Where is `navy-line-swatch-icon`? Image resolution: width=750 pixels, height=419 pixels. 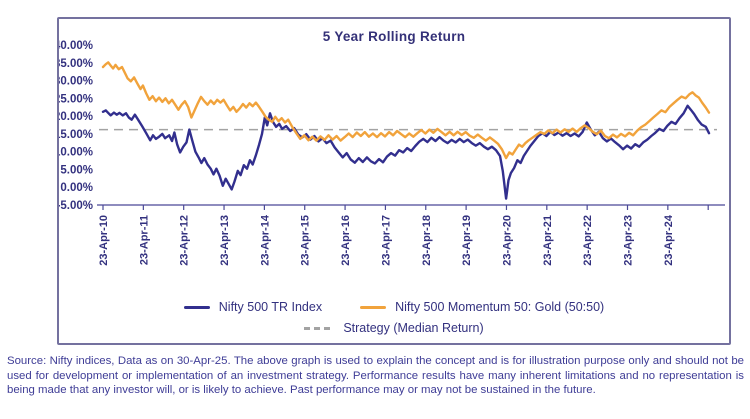 navy-line-swatch-icon is located at coordinates (196, 307).